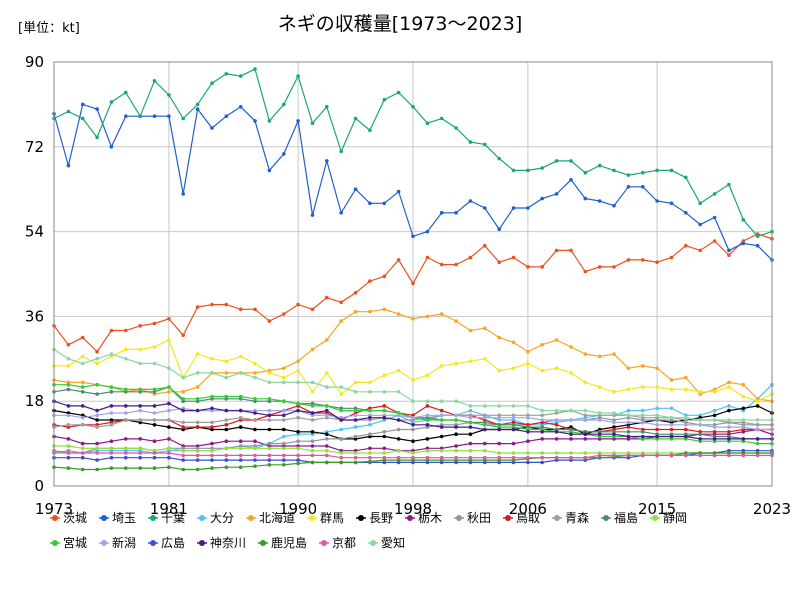  Describe the element at coordinates (117, 542) in the screenshot. I see `legend-item: 新潟` at that location.